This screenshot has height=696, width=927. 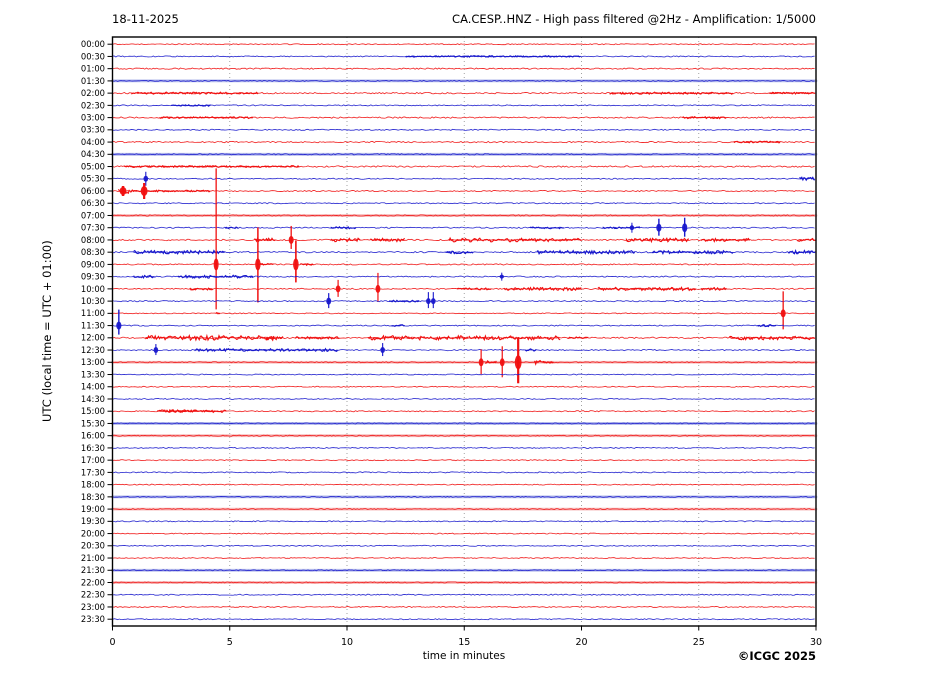 I want to click on trace-row-22:30, so click(x=463, y=594).